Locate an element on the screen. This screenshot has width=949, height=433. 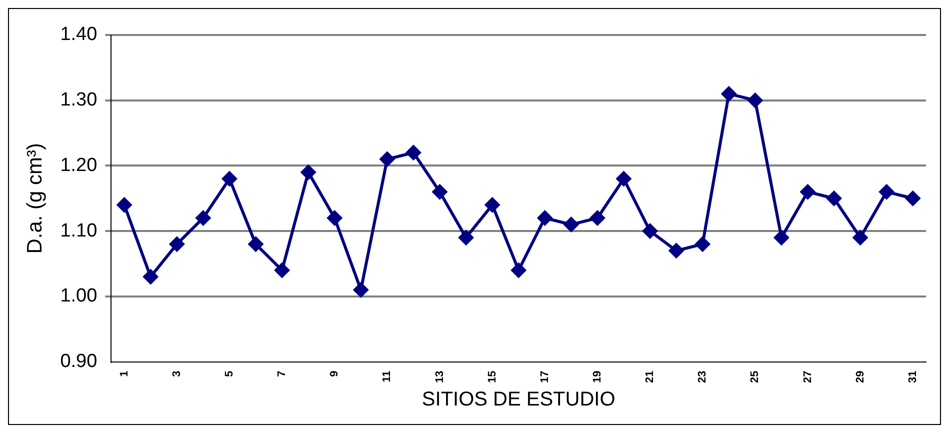
x-tick-label: 1 is located at coordinates (124, 373).